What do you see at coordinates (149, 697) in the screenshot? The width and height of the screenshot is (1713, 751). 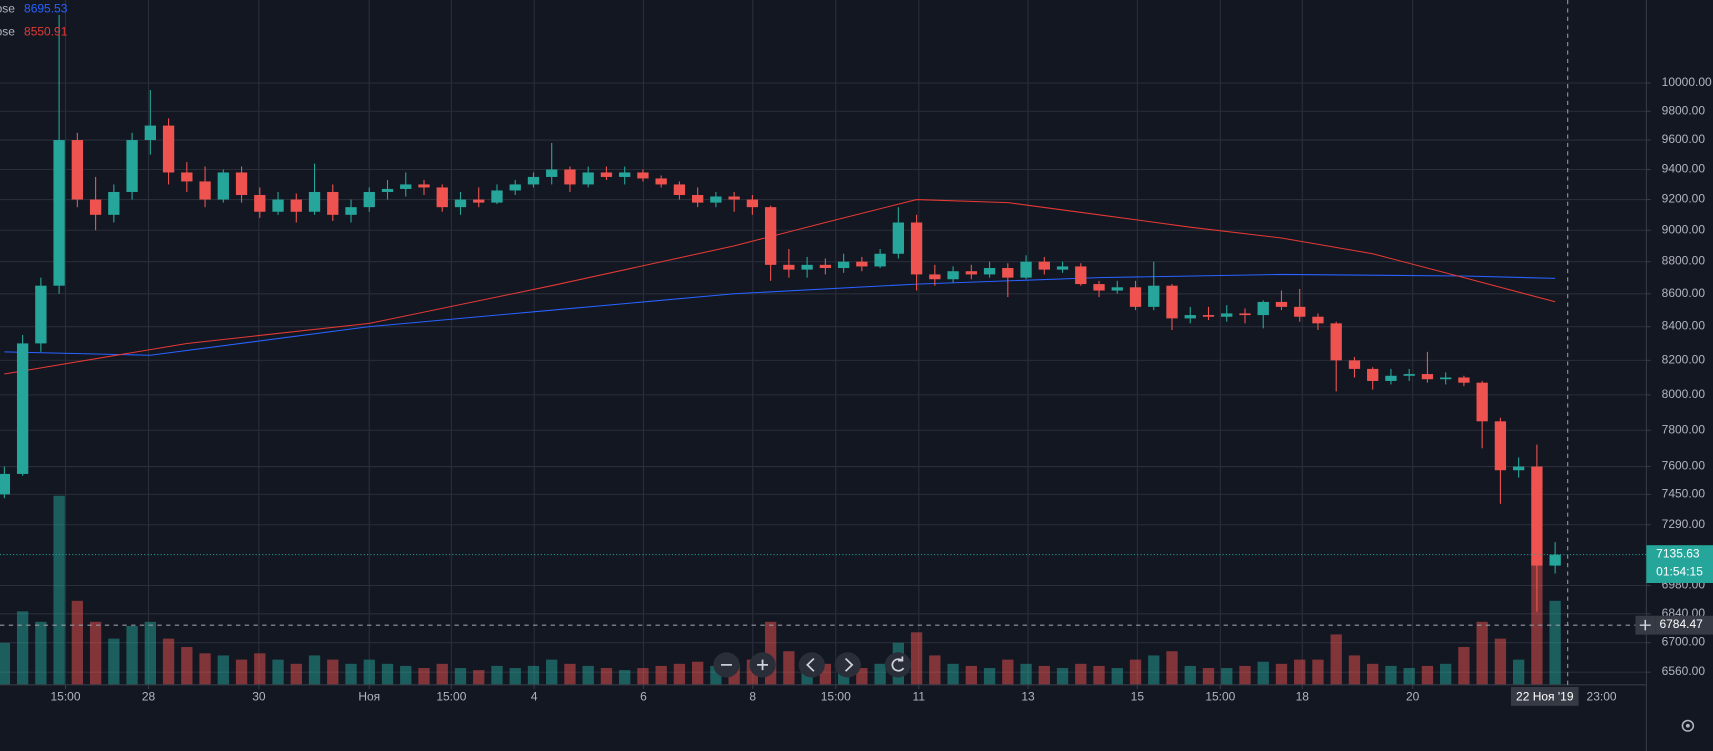 I see `x-tick-label: 28` at bounding box center [149, 697].